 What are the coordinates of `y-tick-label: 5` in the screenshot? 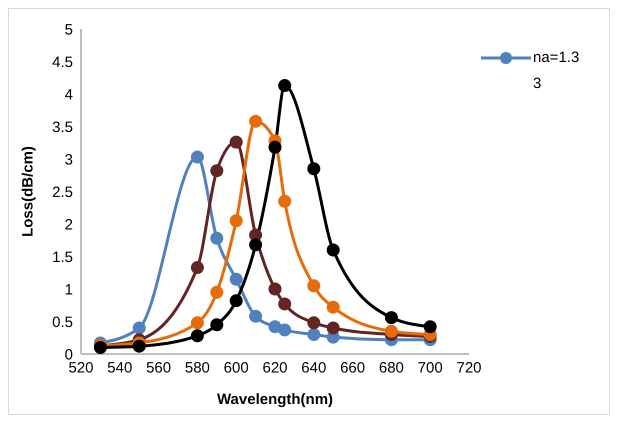 It's located at (68, 29).